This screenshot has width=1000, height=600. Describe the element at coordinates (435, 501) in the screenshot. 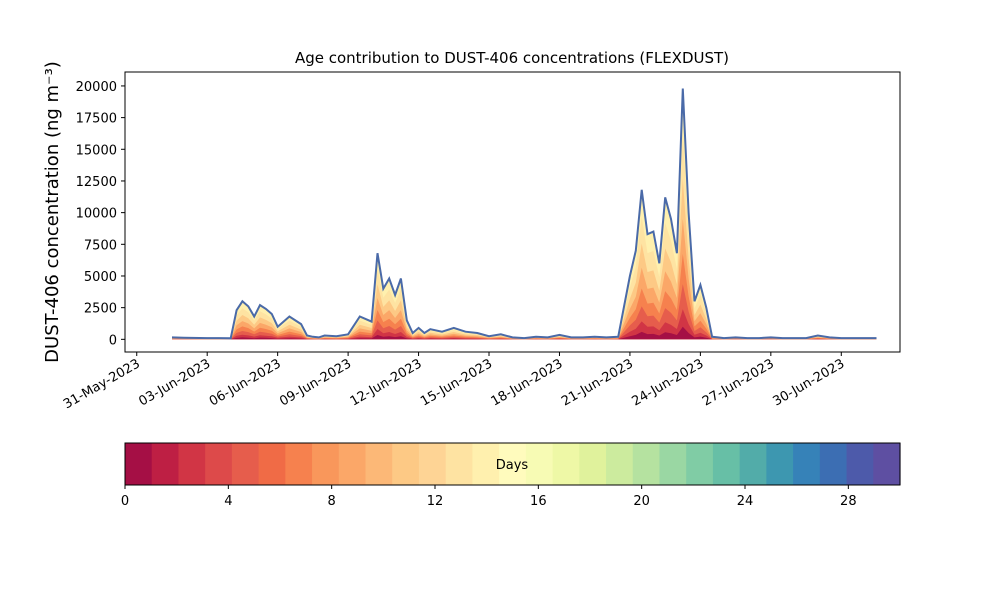

I see `colorbar-tick-label: 12` at that location.